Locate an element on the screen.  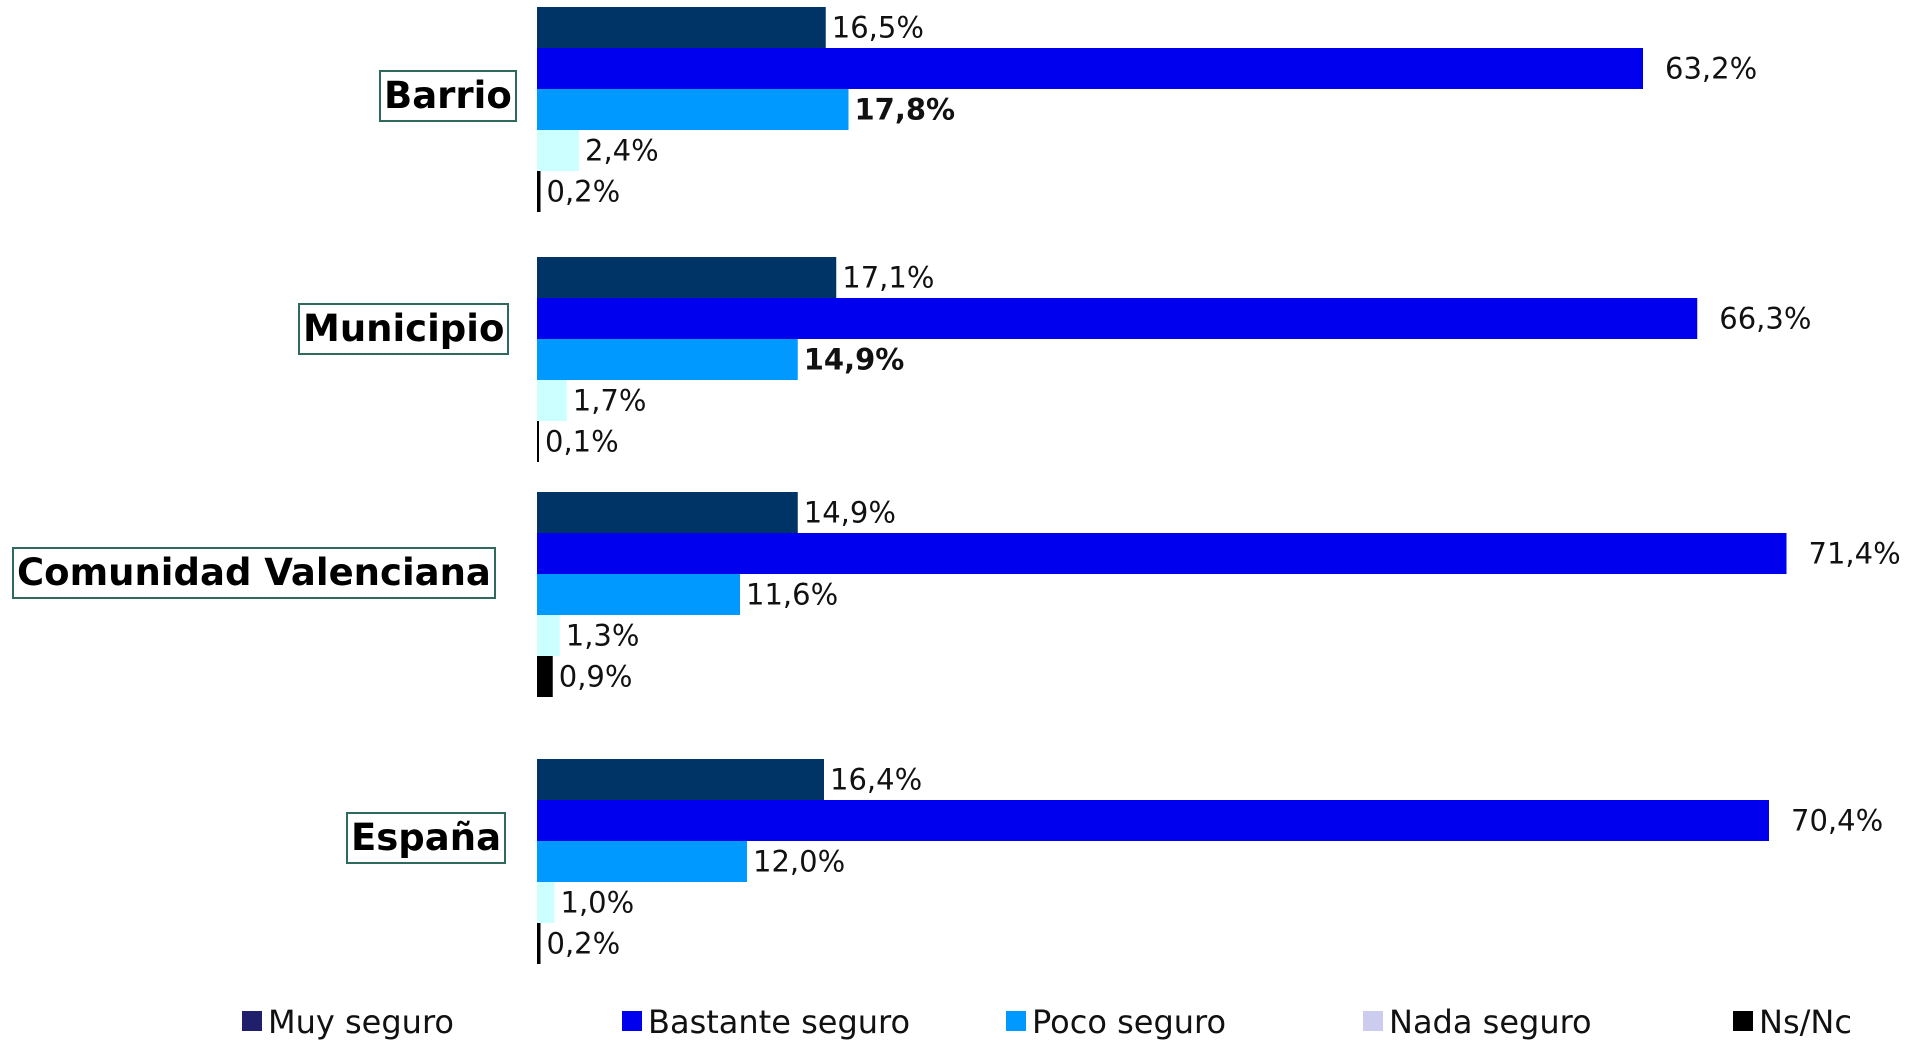
legend-label-bastante-seguro: Bastante seguro is located at coordinates (779, 1022).